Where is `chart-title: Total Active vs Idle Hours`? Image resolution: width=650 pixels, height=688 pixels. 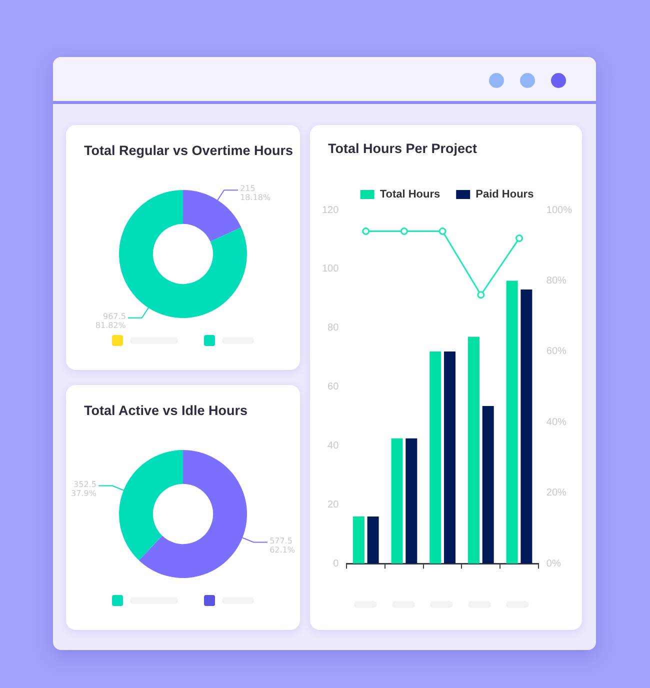 chart-title: Total Active vs Idle Hours is located at coordinates (166, 410).